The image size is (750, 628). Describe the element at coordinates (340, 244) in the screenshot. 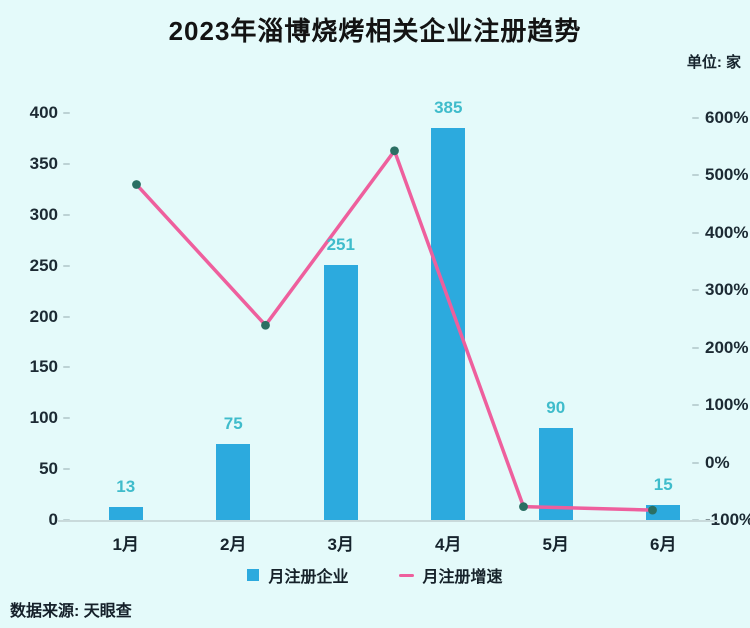

I see `bar-value-label: 251` at that location.